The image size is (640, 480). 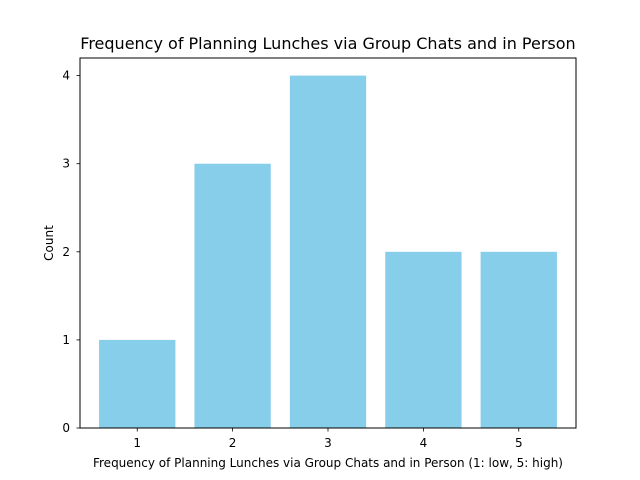 What do you see at coordinates (66, 164) in the screenshot?
I see `y-tick-label-3: 3` at bounding box center [66, 164].